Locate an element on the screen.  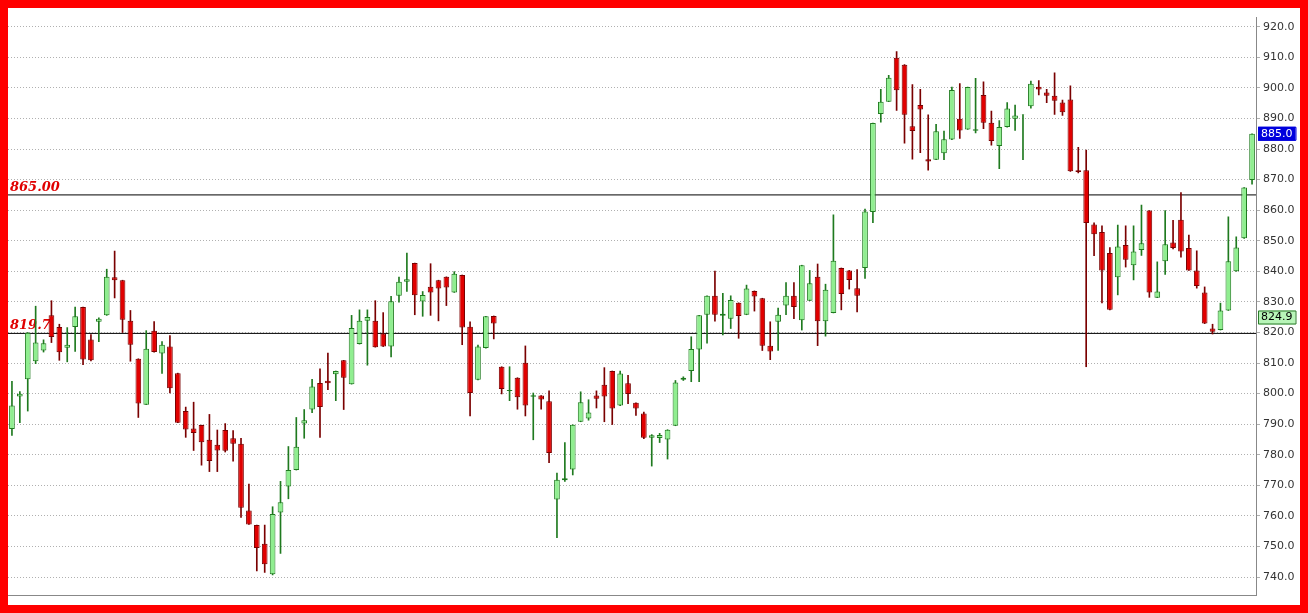
y-tick-label: 870.0 is located at coordinates (1279, 179).